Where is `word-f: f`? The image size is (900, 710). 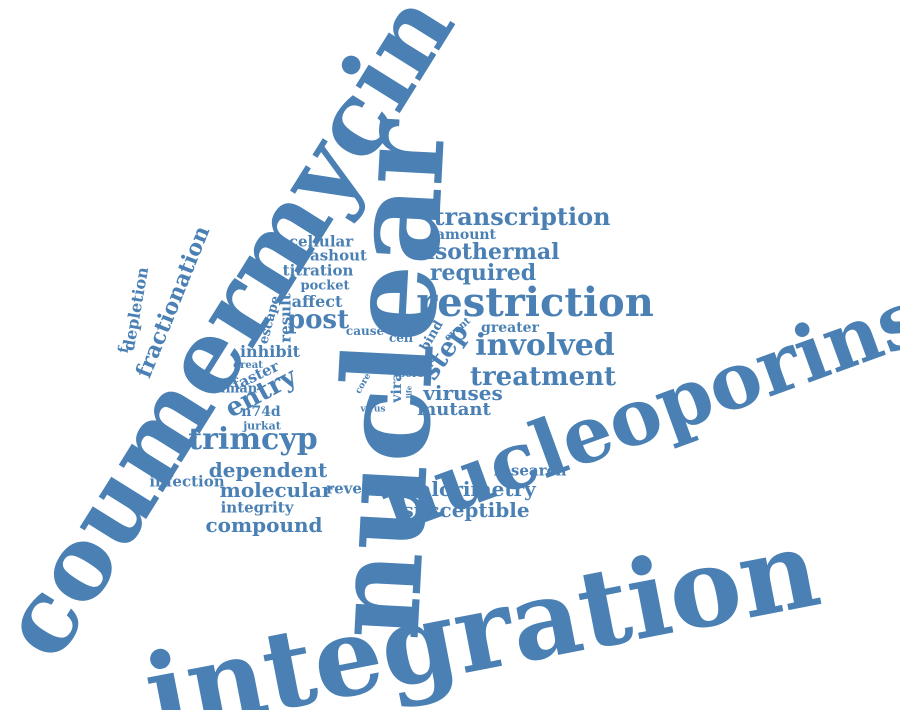 word-f: f is located at coordinates (124, 350).